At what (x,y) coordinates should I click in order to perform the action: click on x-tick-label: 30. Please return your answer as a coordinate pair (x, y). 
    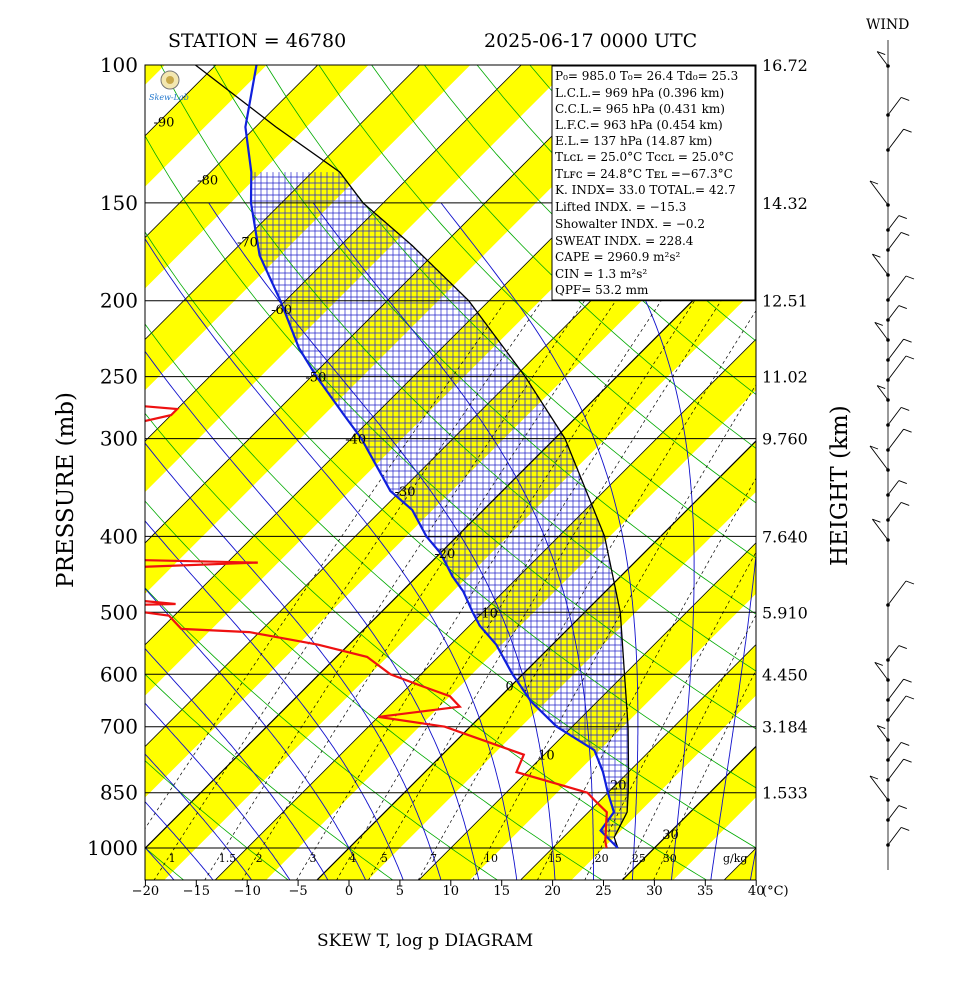
    Looking at the image, I should click on (654, 891).